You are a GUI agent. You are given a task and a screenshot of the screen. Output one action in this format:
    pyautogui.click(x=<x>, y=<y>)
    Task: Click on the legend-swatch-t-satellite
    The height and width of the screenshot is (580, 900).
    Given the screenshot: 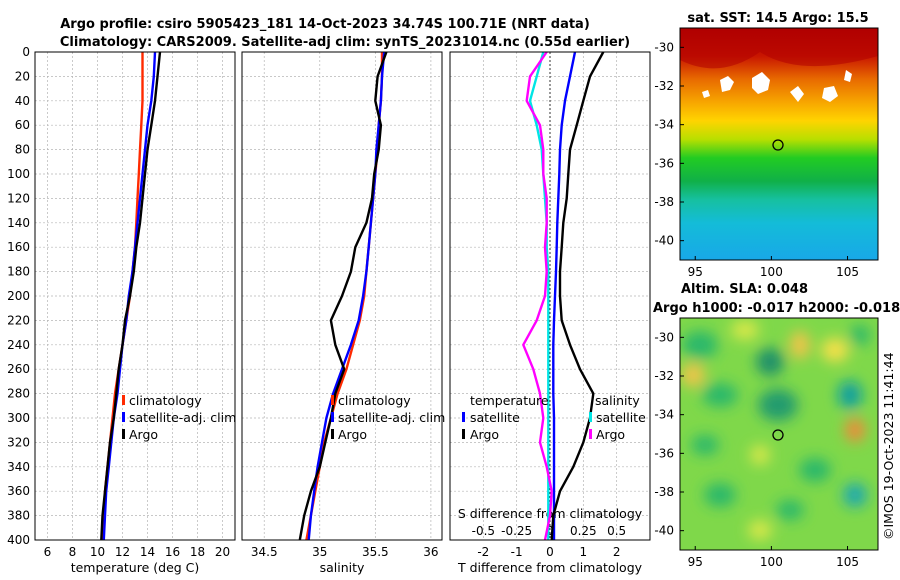 What is the action you would take?
    pyautogui.click(x=463, y=417)
    